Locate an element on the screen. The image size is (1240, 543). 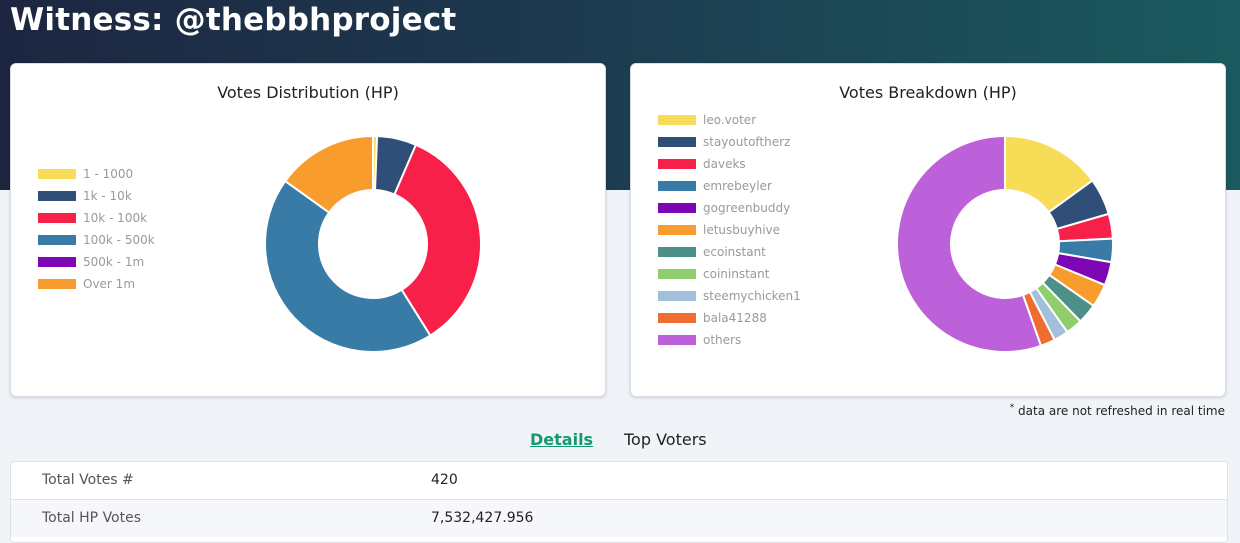
breakdown-legend-item: others is located at coordinates (729, 340).